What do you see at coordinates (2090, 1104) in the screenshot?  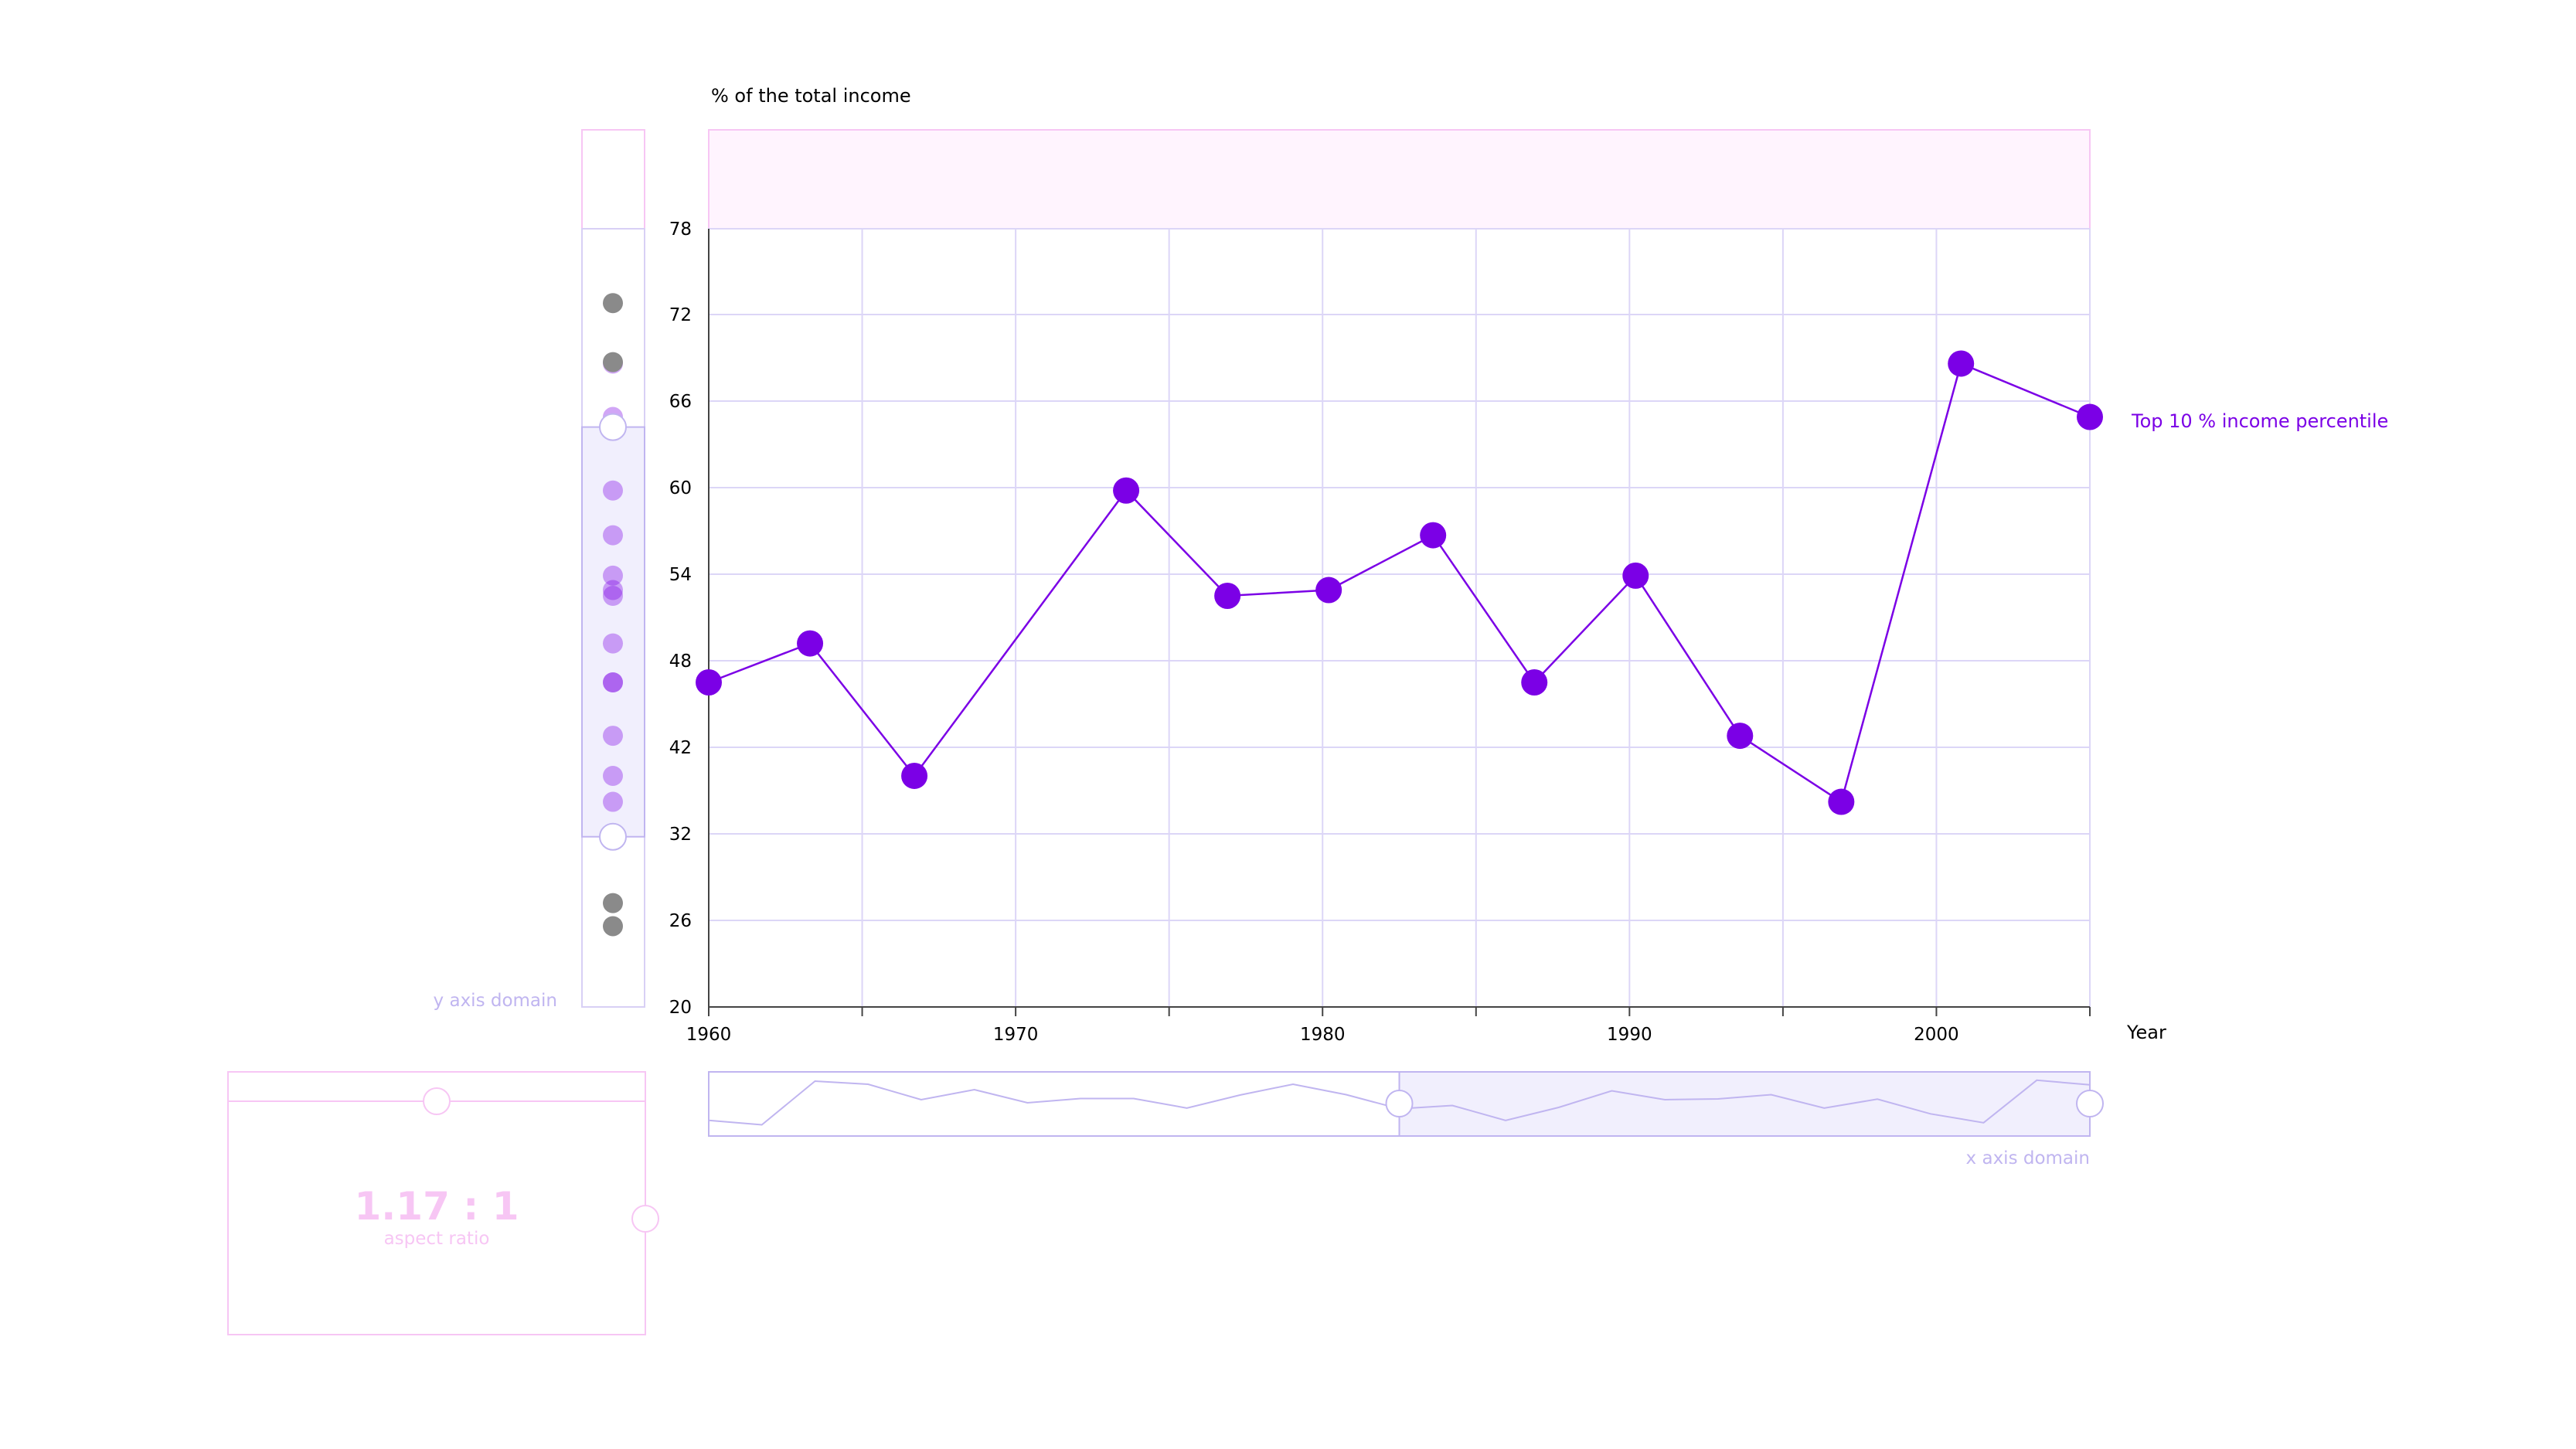 I see `x-domain-handle-right` at bounding box center [2090, 1104].